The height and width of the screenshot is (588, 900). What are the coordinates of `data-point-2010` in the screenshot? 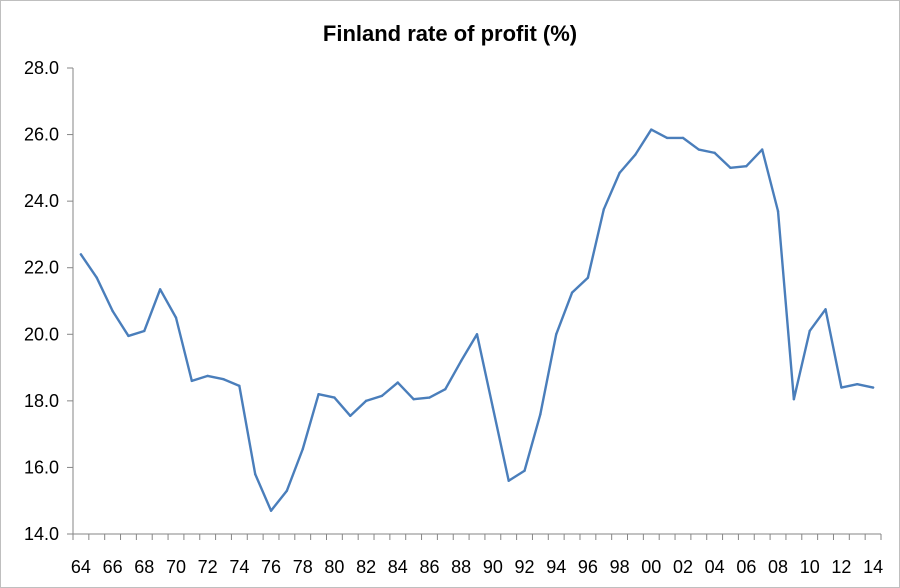 It's located at (809, 331).